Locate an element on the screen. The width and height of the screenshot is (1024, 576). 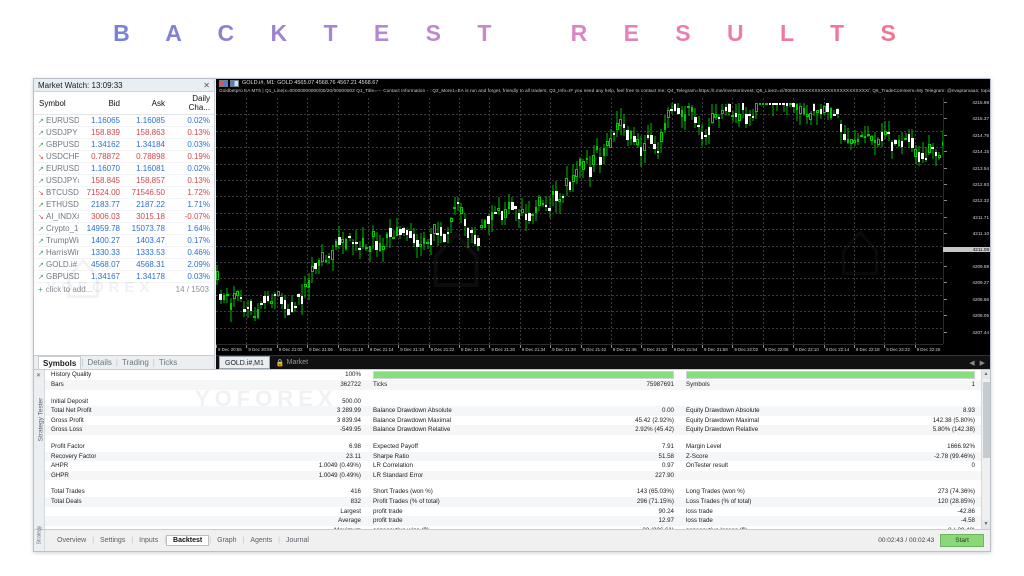
cell-bid: 1.16065 is located at coordinates (101, 120).